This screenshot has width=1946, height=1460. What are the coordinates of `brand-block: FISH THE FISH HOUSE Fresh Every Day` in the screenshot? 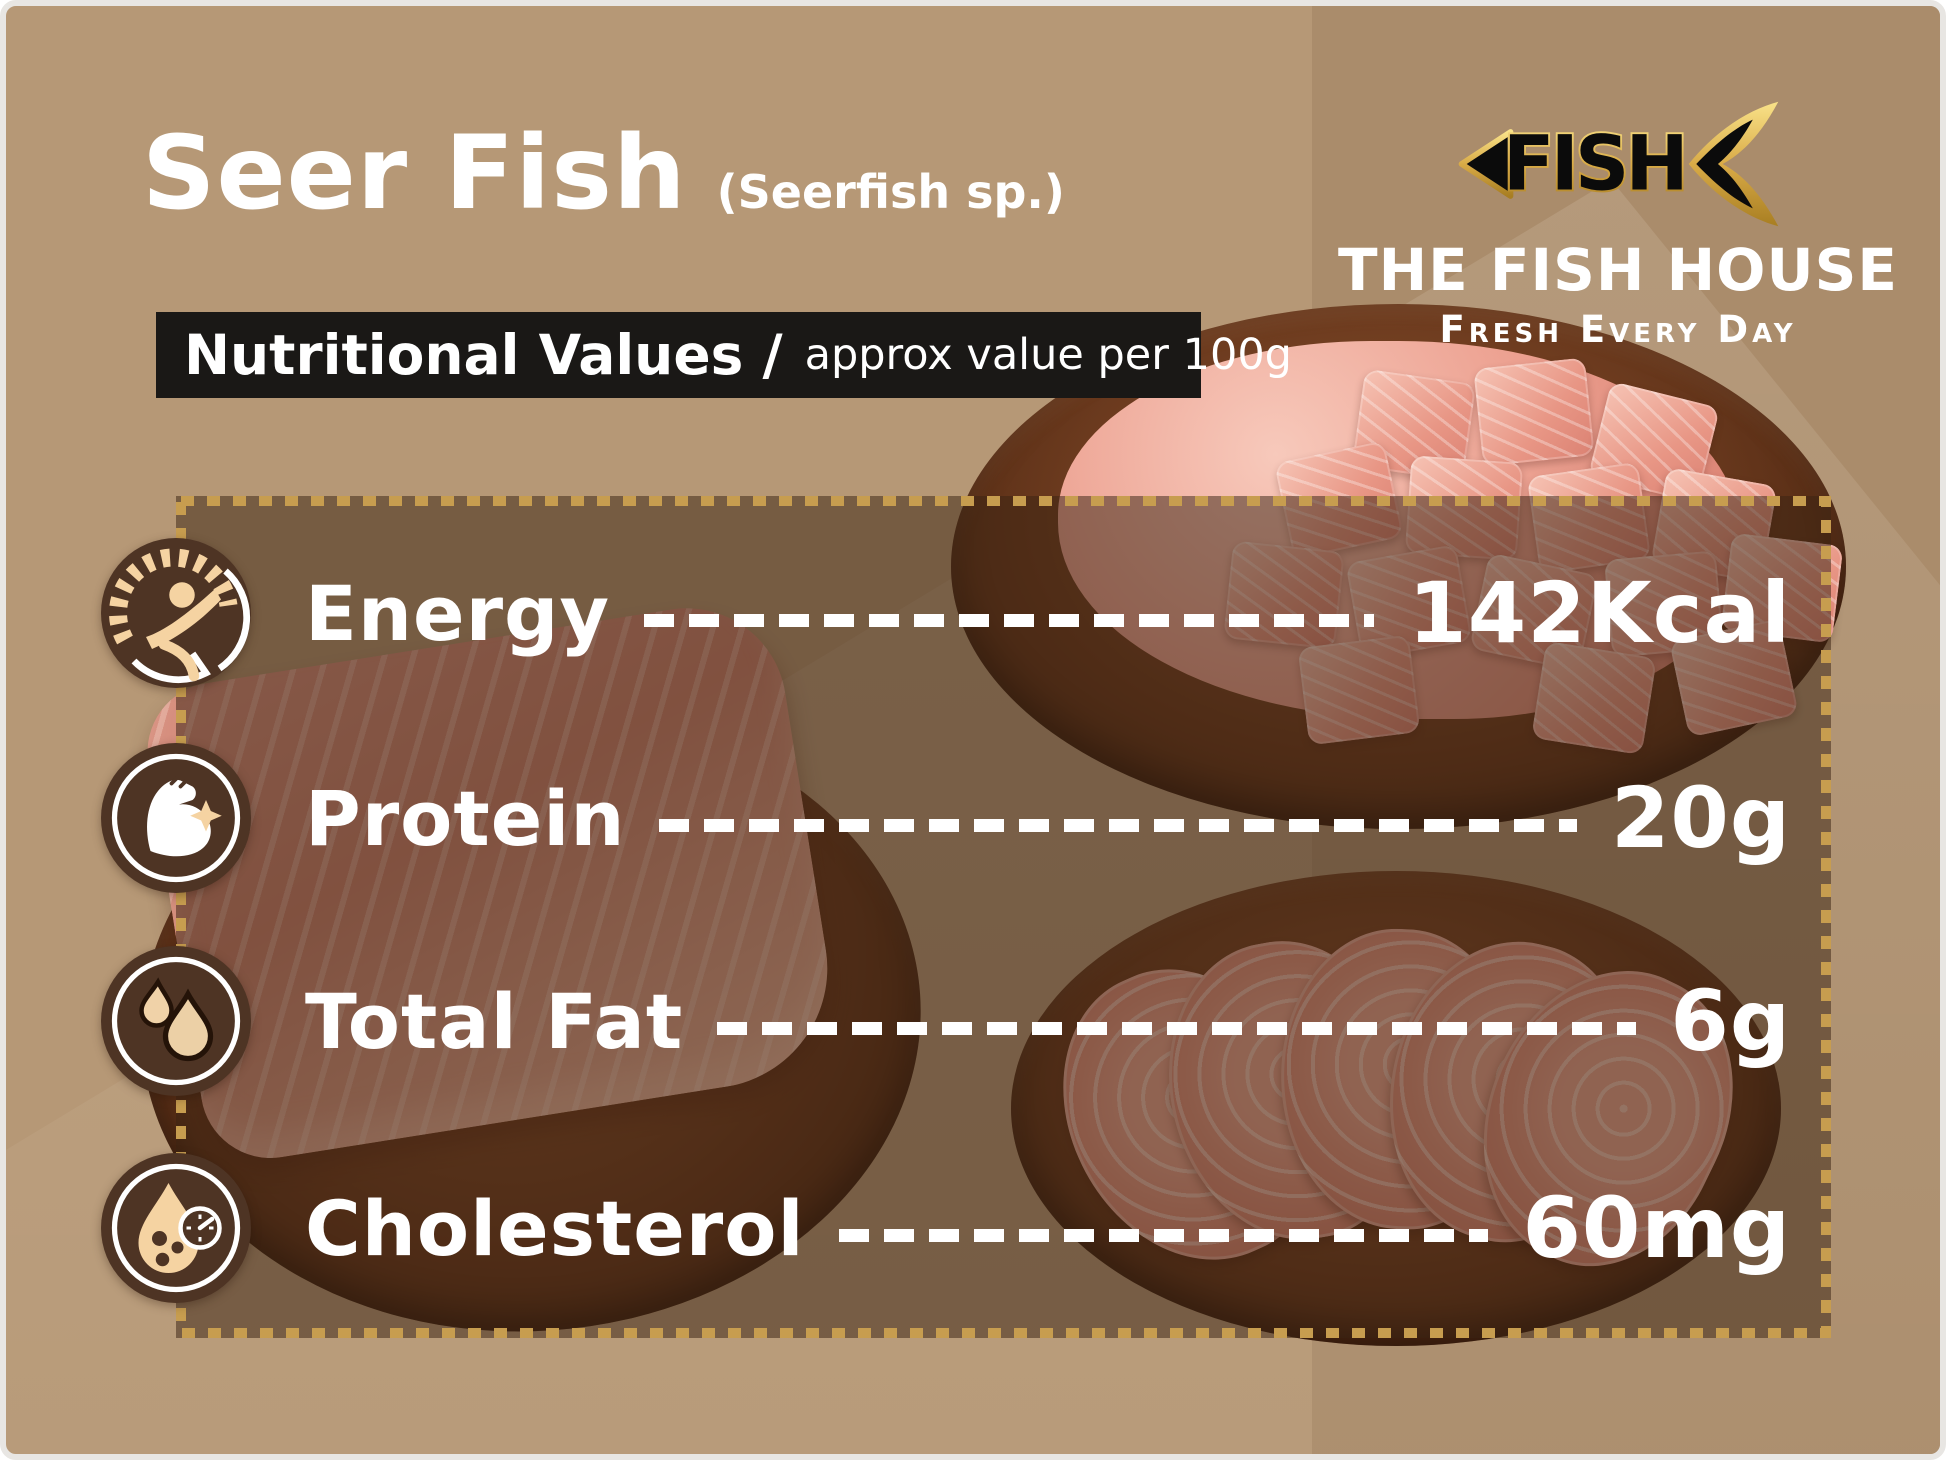 It's located at (1618, 224).